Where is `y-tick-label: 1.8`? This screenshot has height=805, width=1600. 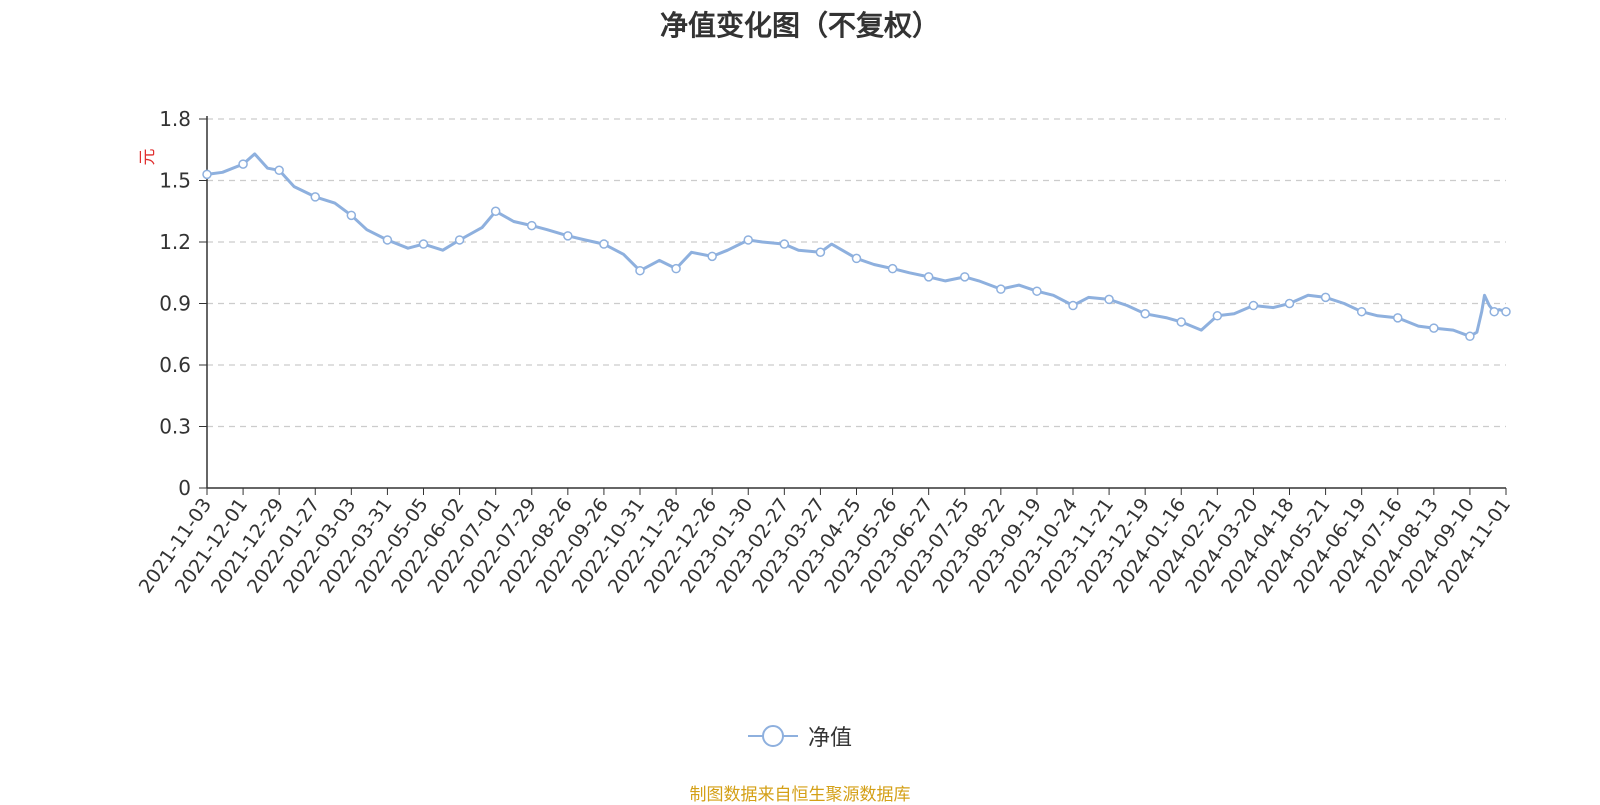 y-tick-label: 1.8 is located at coordinates (175, 119).